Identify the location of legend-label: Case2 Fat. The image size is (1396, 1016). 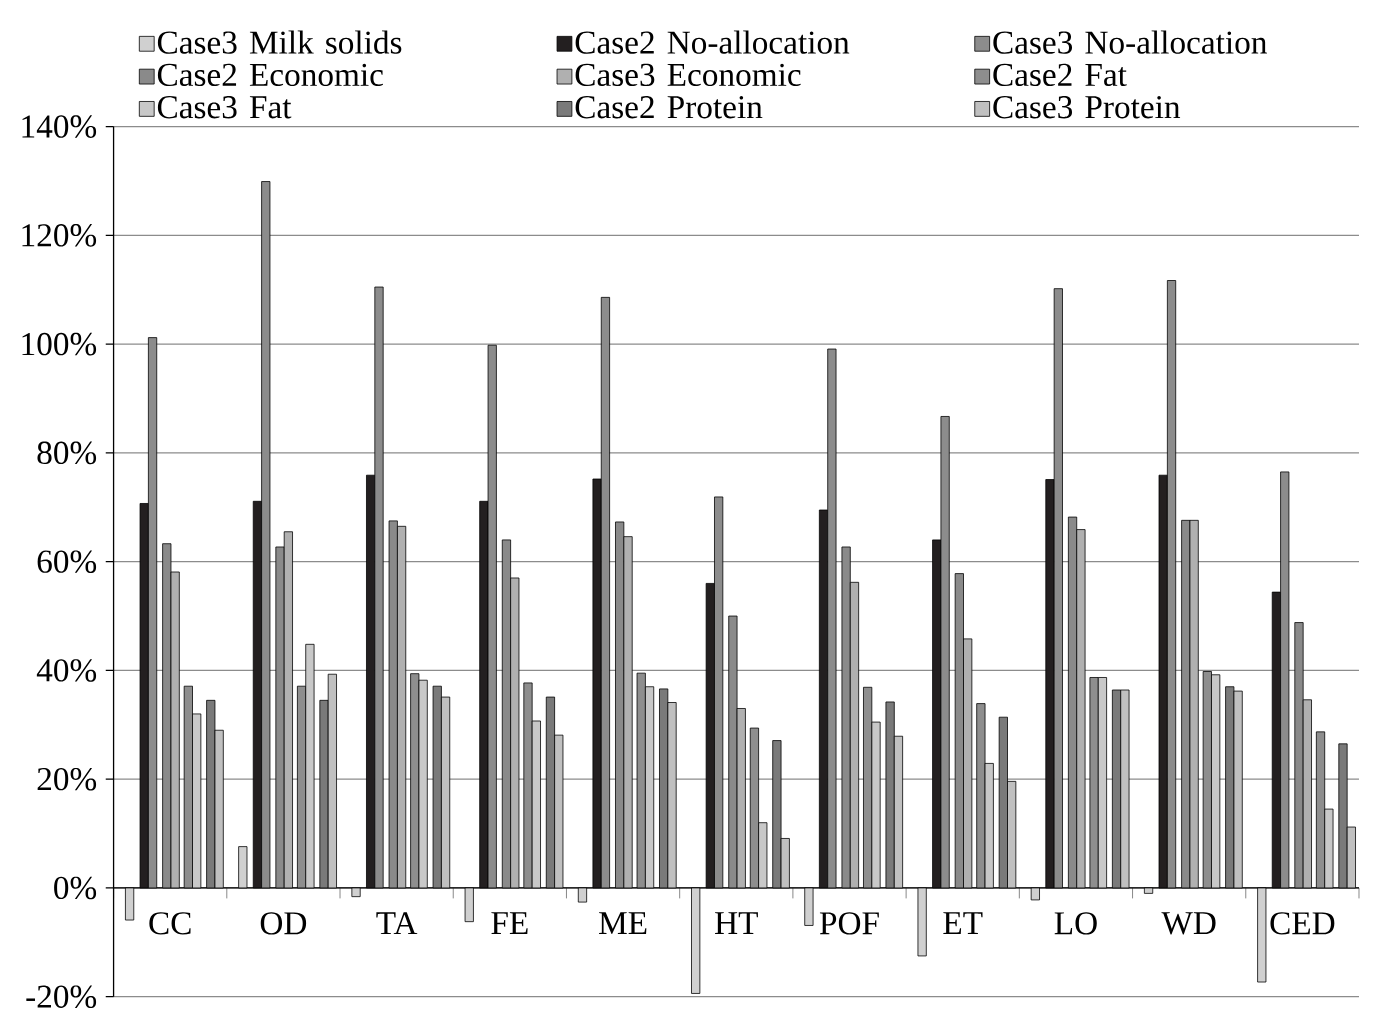
(1060, 74).